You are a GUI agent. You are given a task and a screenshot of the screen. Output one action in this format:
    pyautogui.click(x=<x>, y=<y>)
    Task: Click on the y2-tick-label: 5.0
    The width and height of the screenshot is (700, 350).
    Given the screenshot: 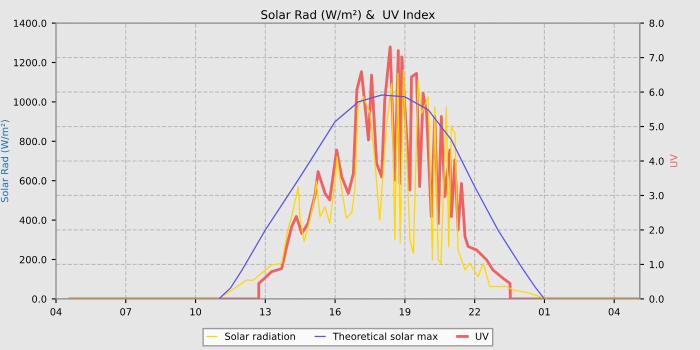 What is the action you would take?
    pyautogui.click(x=657, y=126)
    